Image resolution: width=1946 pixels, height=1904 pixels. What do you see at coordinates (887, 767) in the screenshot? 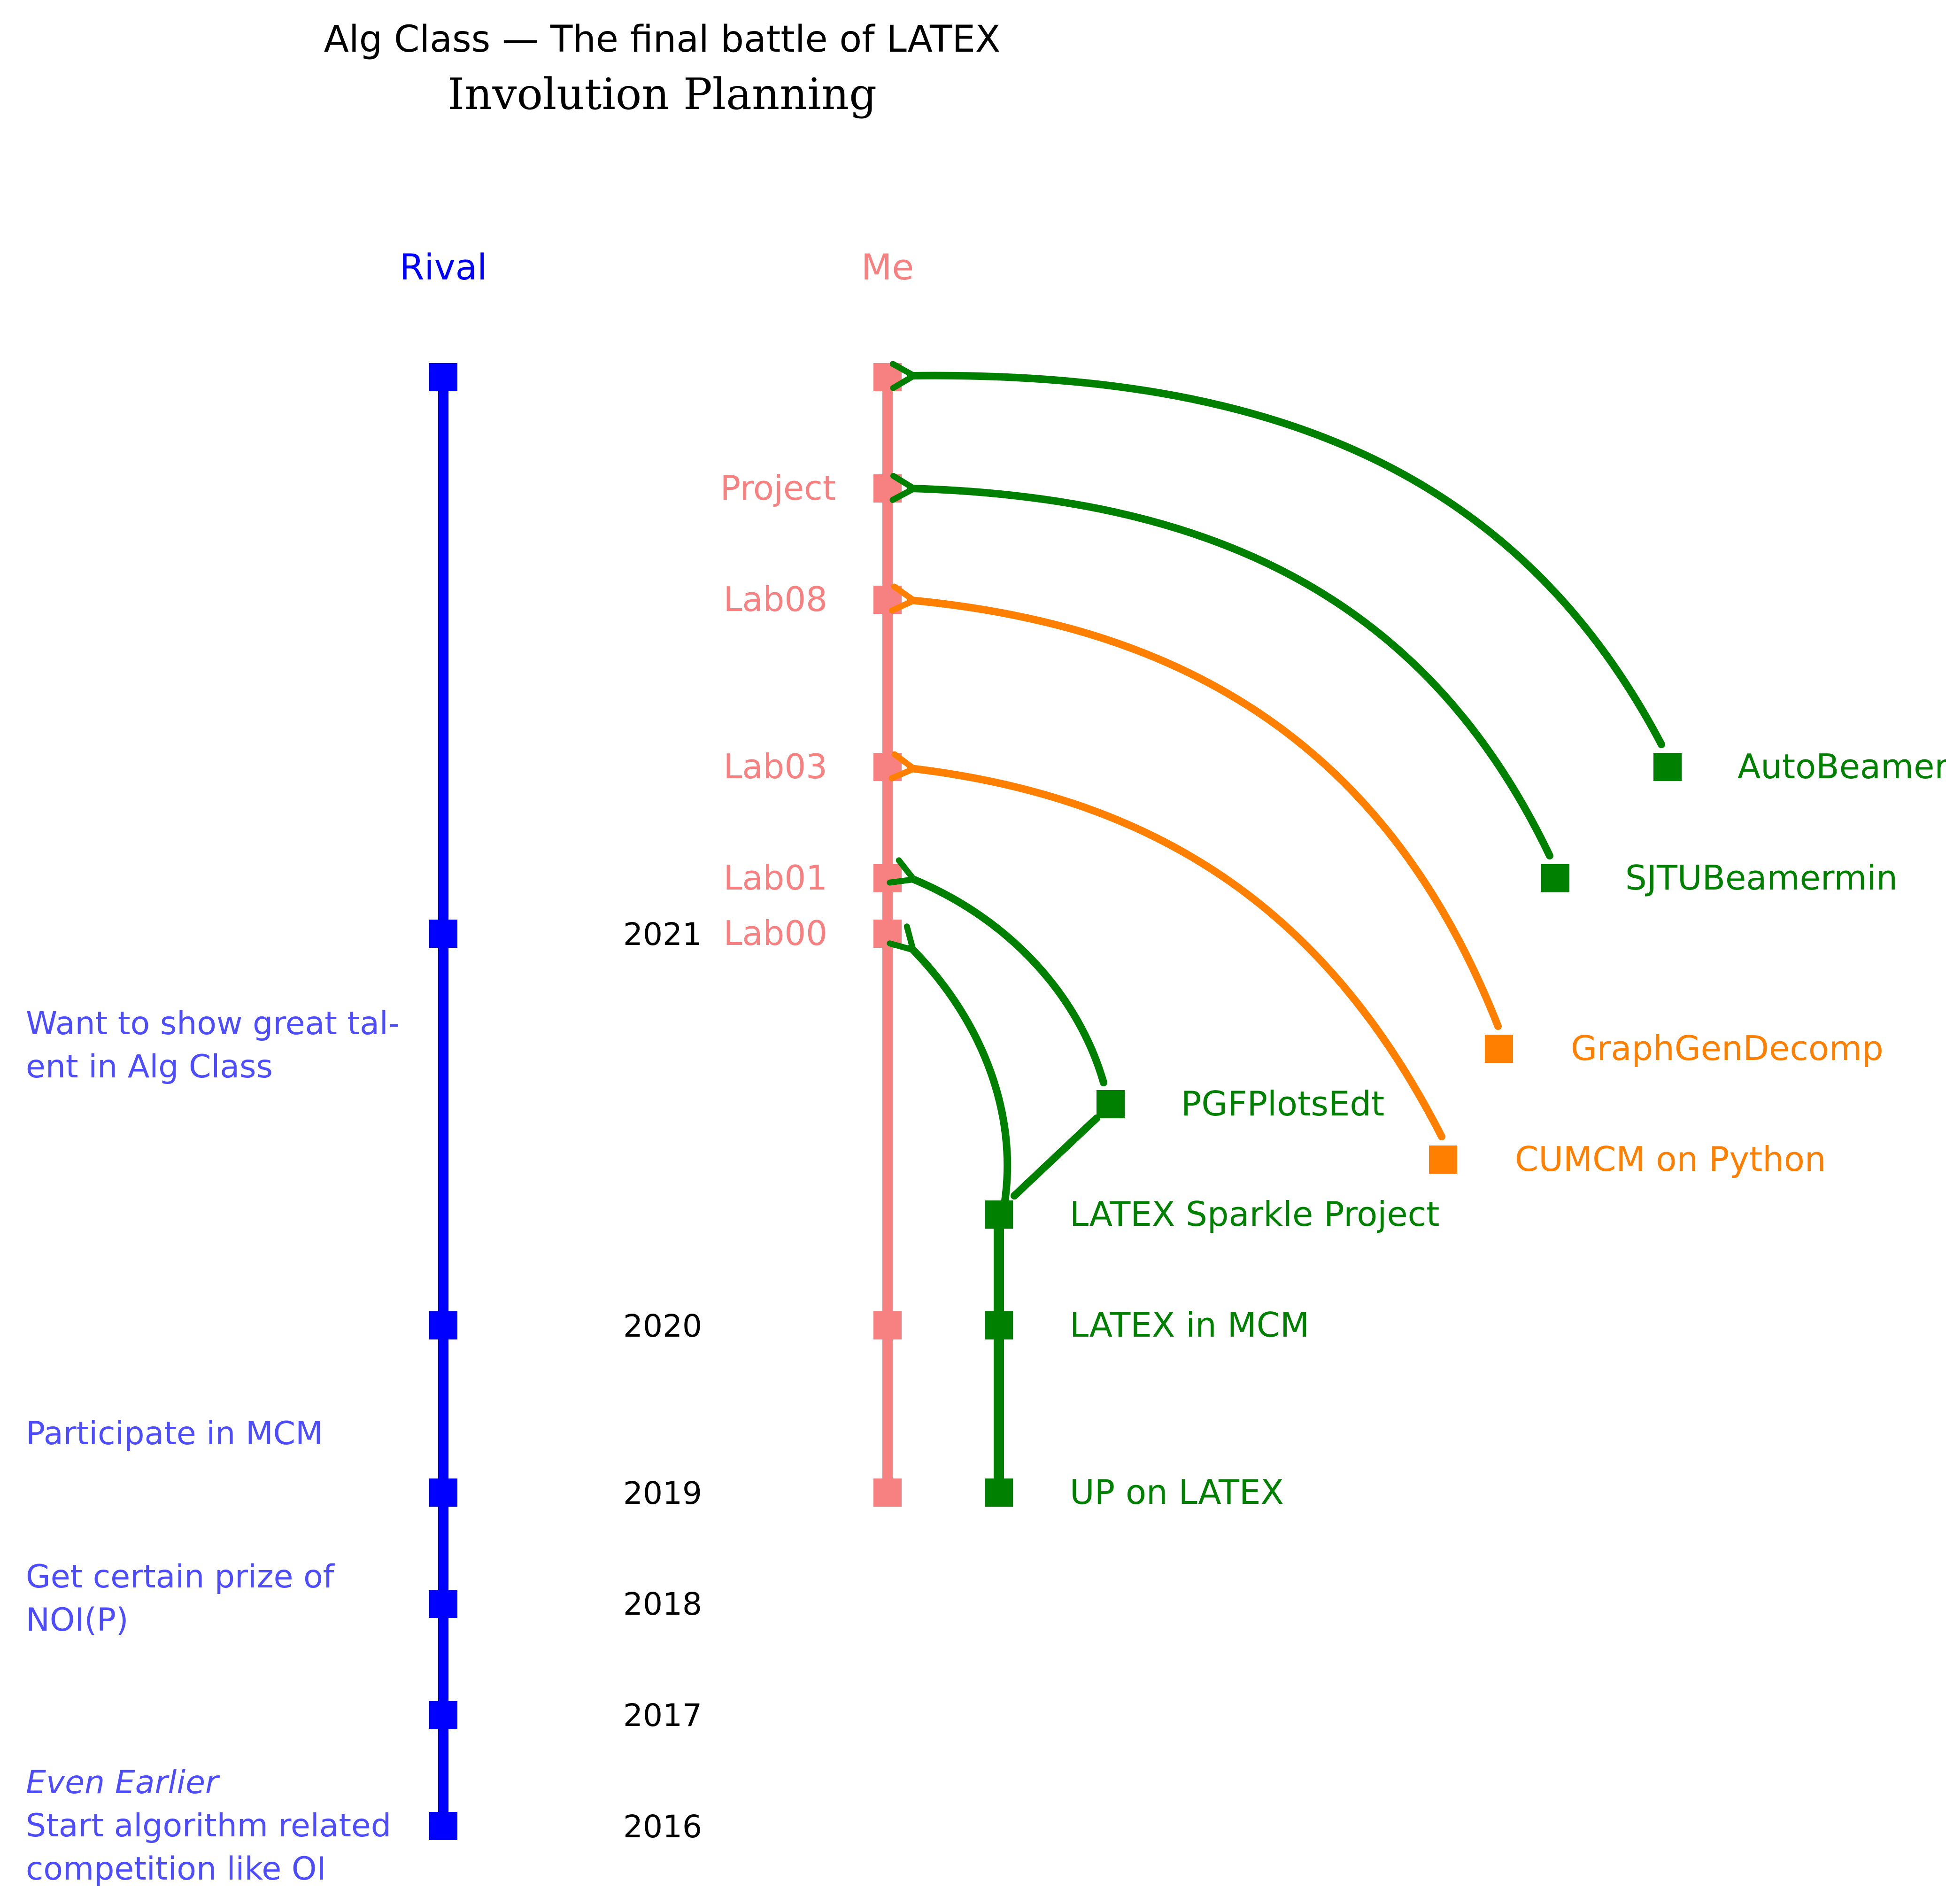
I see `me-node-lab03` at bounding box center [887, 767].